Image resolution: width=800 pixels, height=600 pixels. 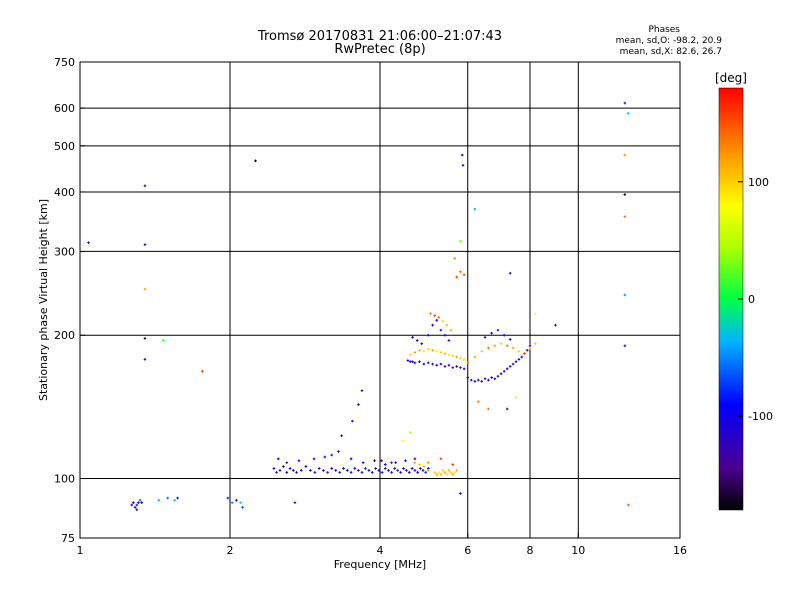 What do you see at coordinates (380, 564) in the screenshot?
I see `x-axis-label: Frequency [MHz]` at bounding box center [380, 564].